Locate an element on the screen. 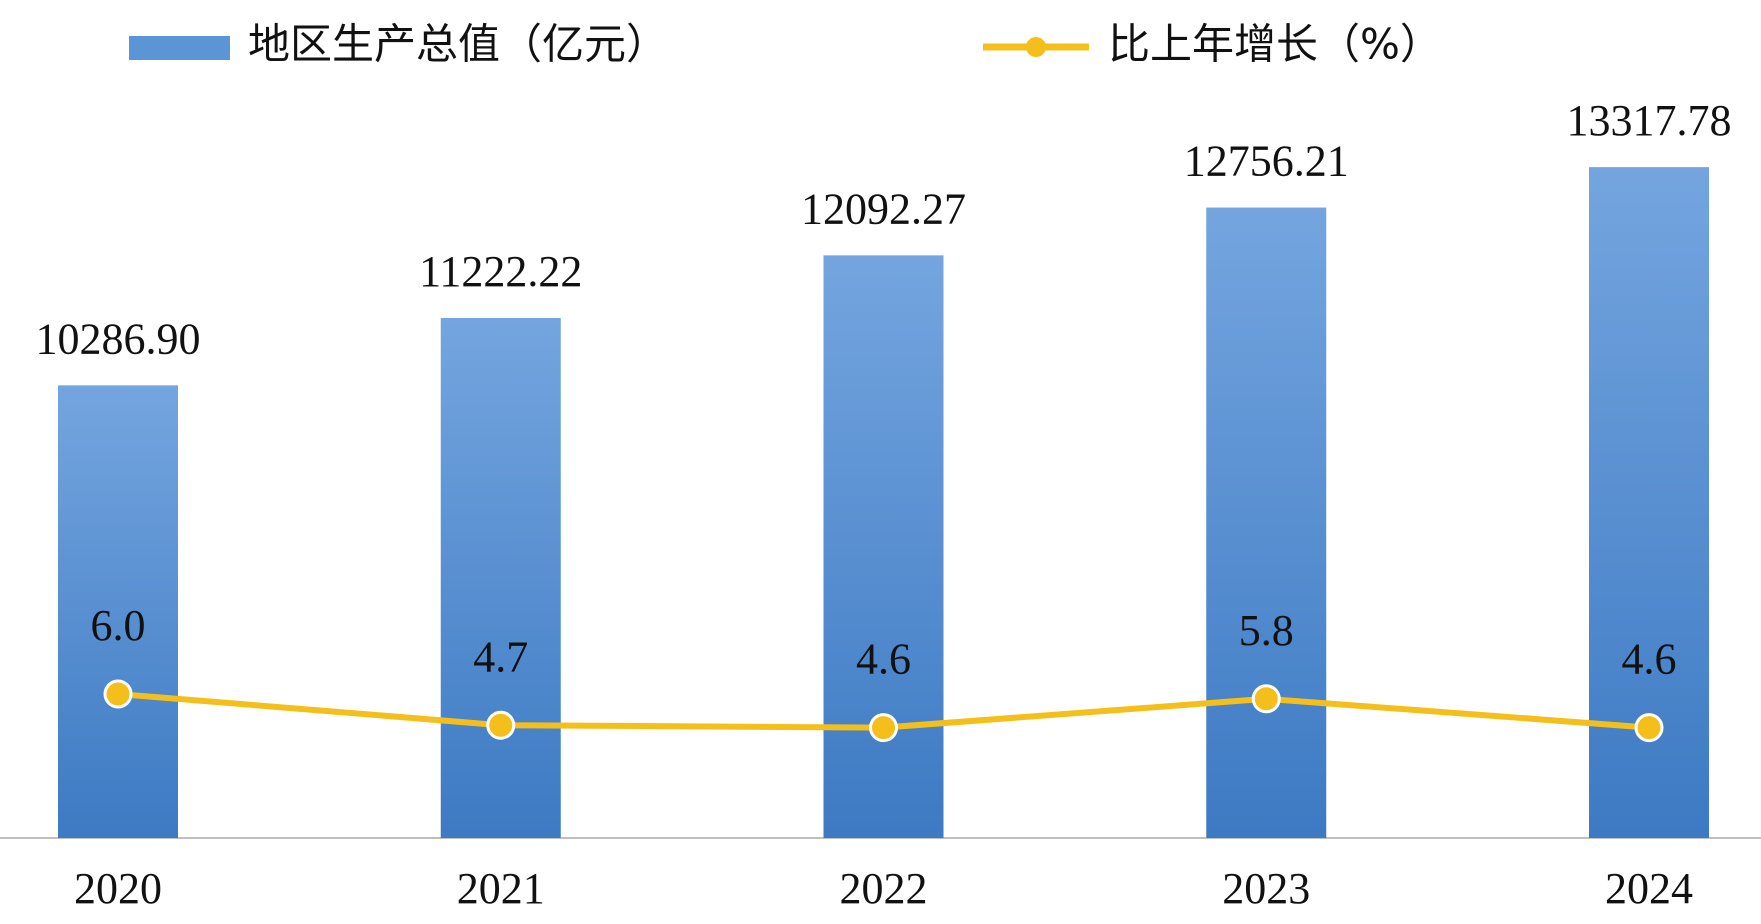  data-label: 5.8 is located at coordinates (1266, 630).